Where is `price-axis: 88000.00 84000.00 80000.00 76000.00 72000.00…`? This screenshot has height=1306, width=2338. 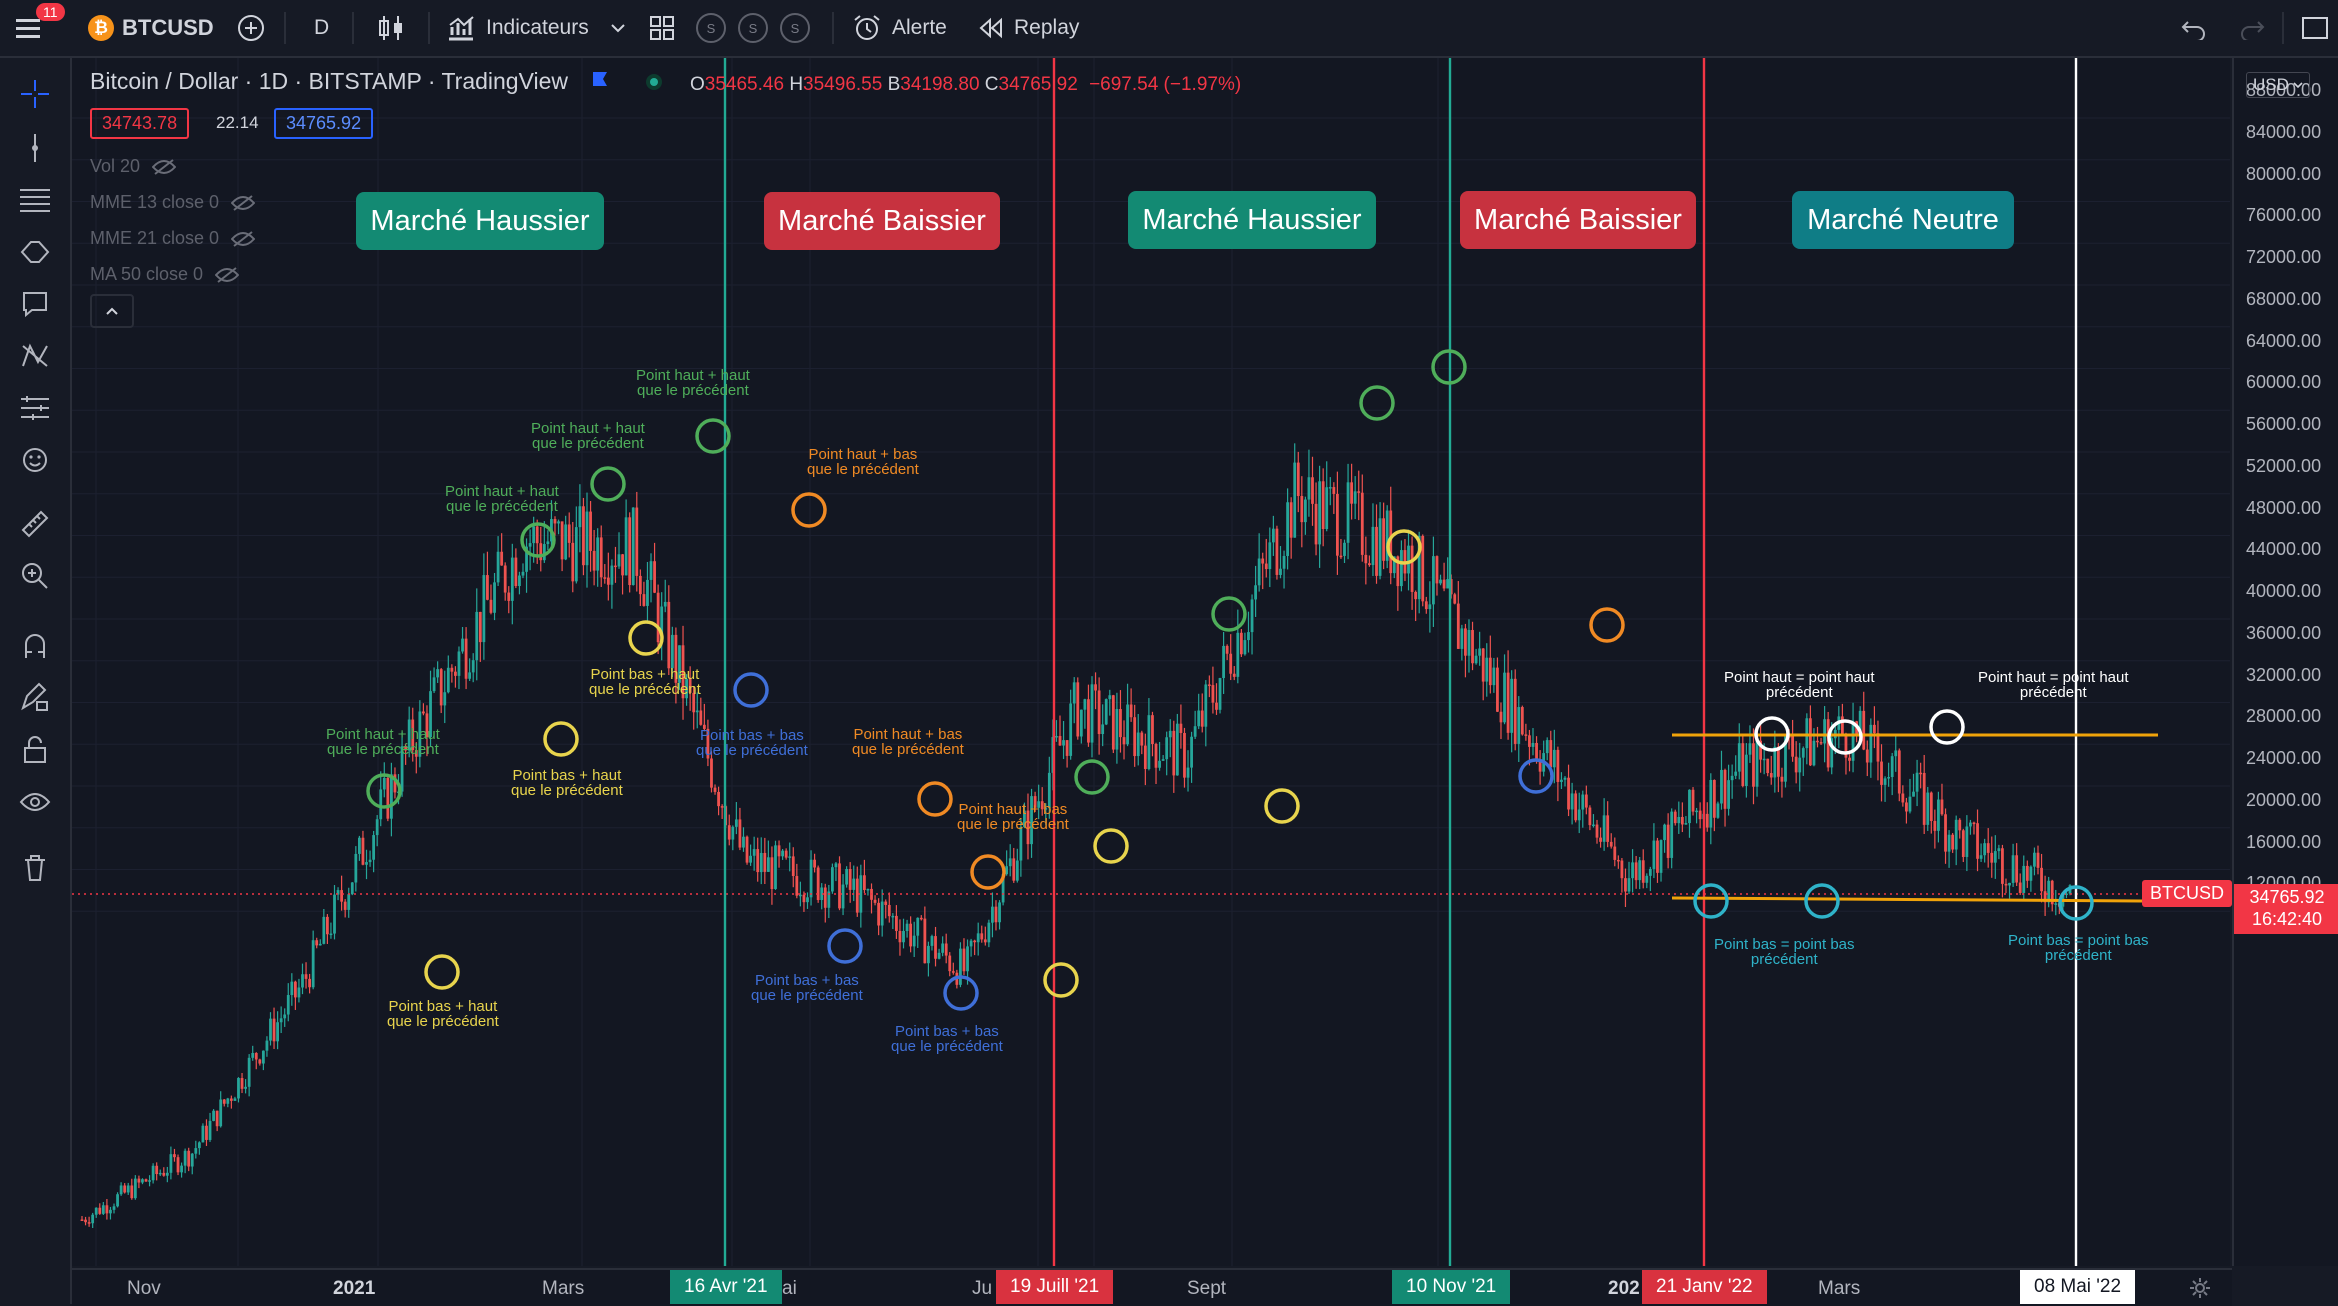
price-axis: 88000.00 84000.00 80000.00 76000.00 72000.00… is located at coordinates (2285, 662).